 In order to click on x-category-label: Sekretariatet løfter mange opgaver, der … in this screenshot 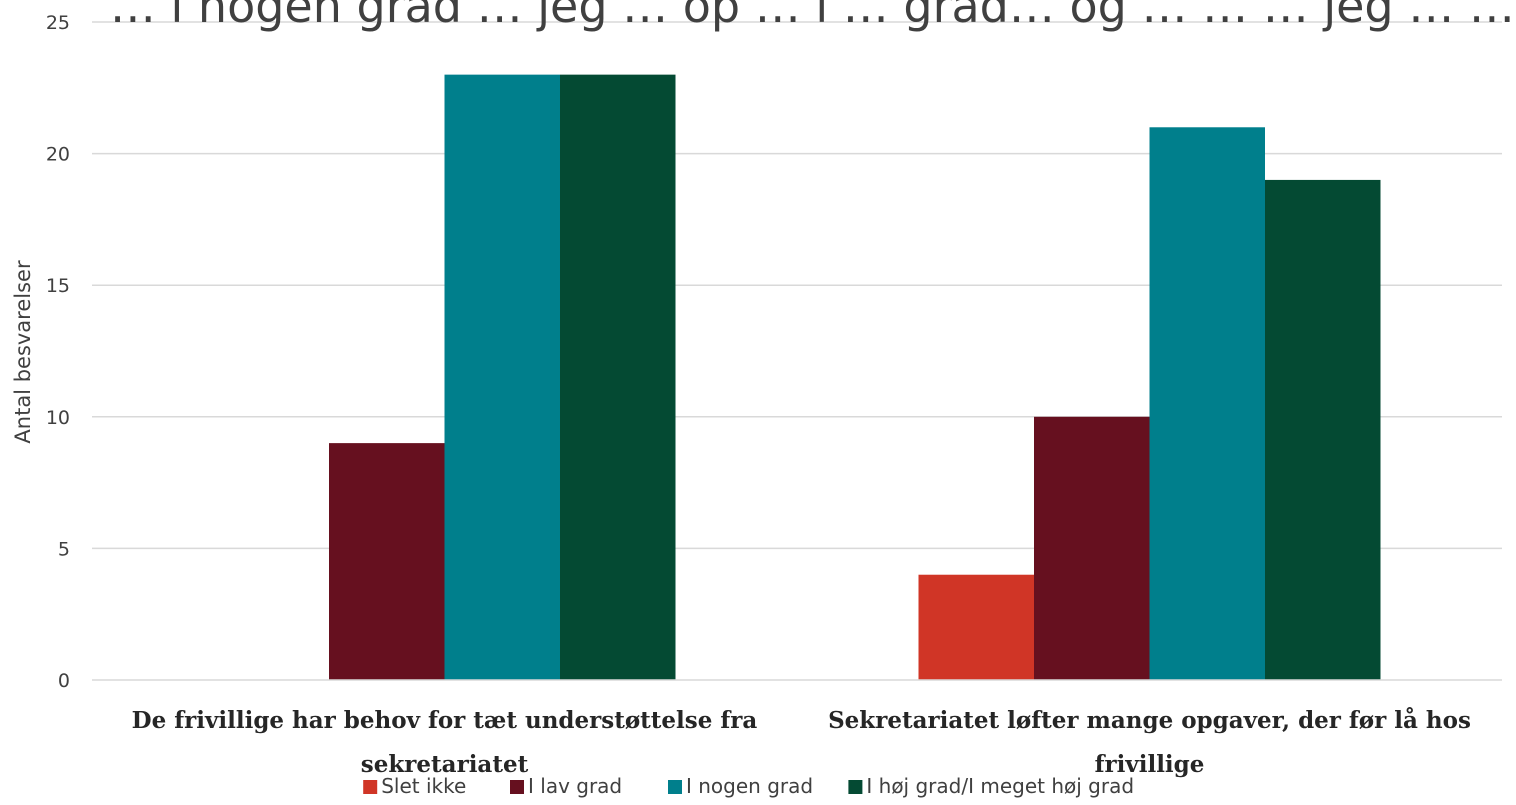, I will do `click(1149, 742)`.